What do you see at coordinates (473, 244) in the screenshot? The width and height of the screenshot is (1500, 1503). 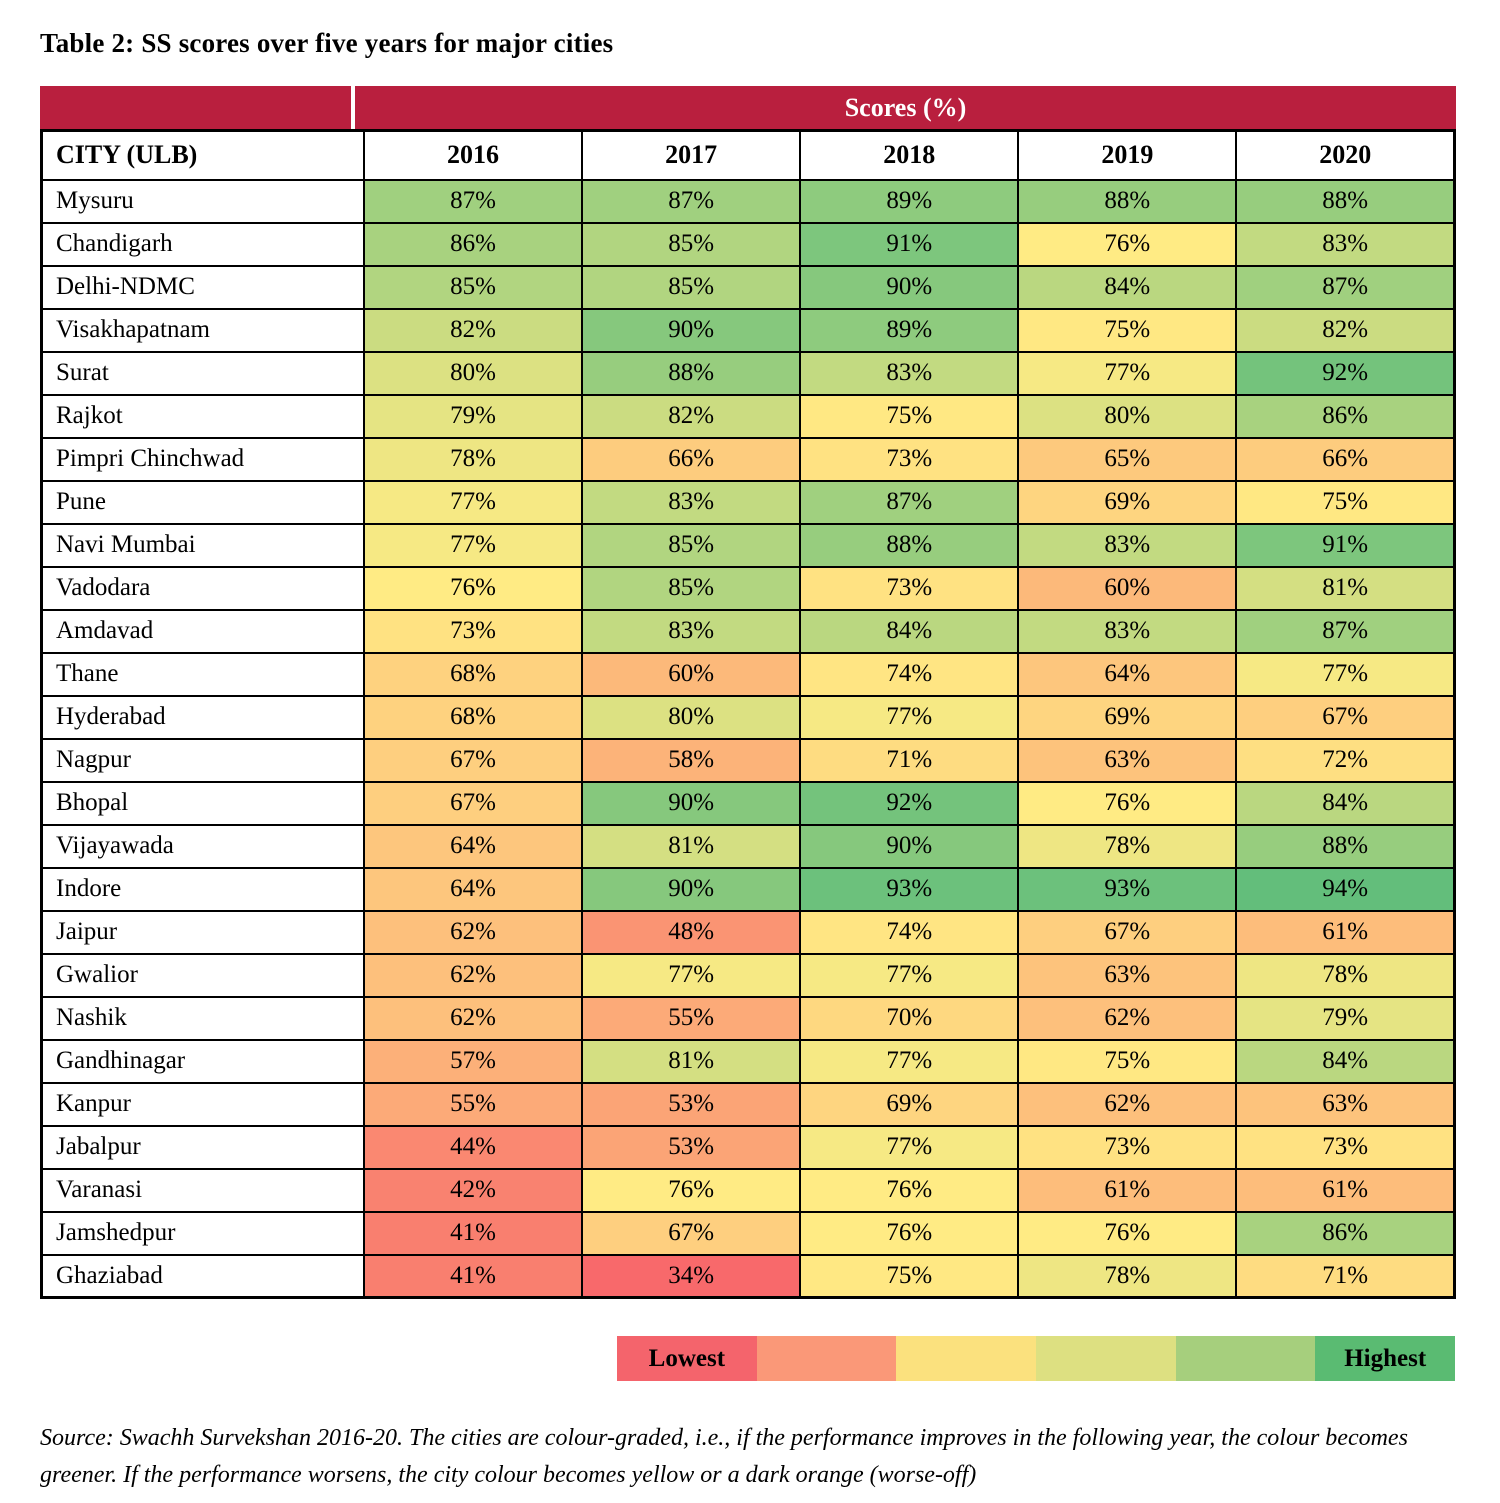 I see `score-cell: 86%` at bounding box center [473, 244].